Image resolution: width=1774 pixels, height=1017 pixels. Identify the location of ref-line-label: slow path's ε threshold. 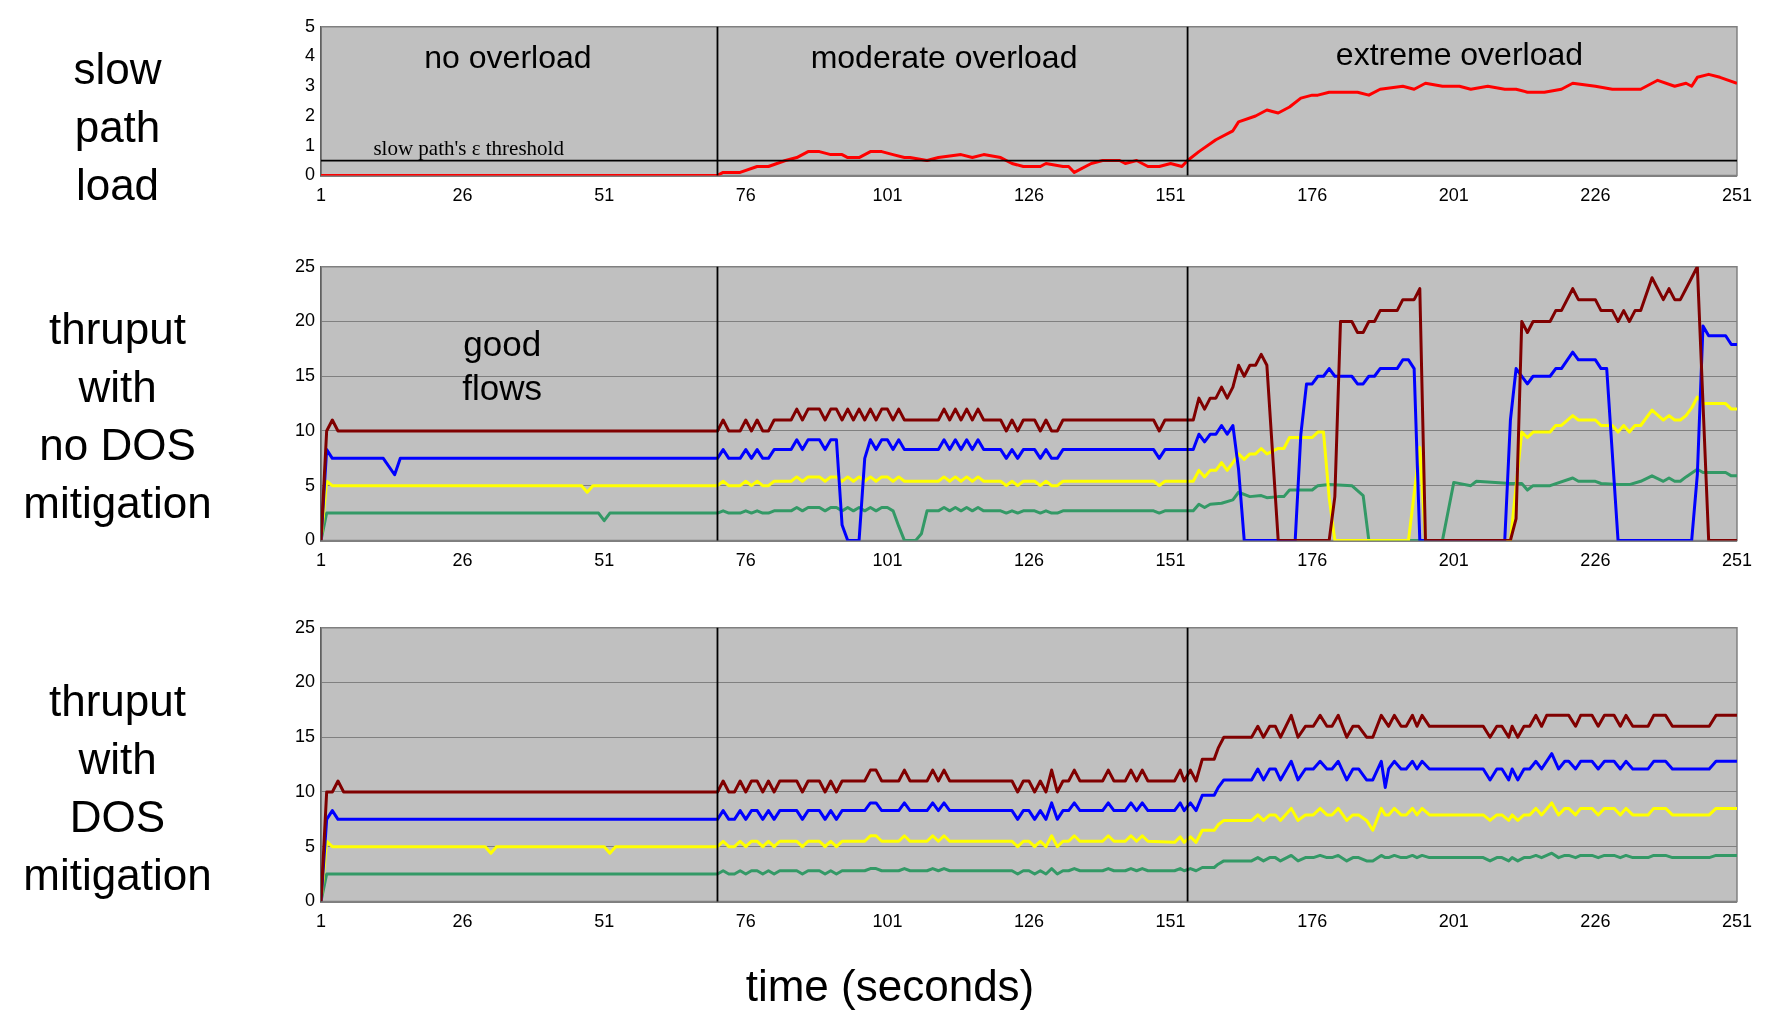
(469, 147).